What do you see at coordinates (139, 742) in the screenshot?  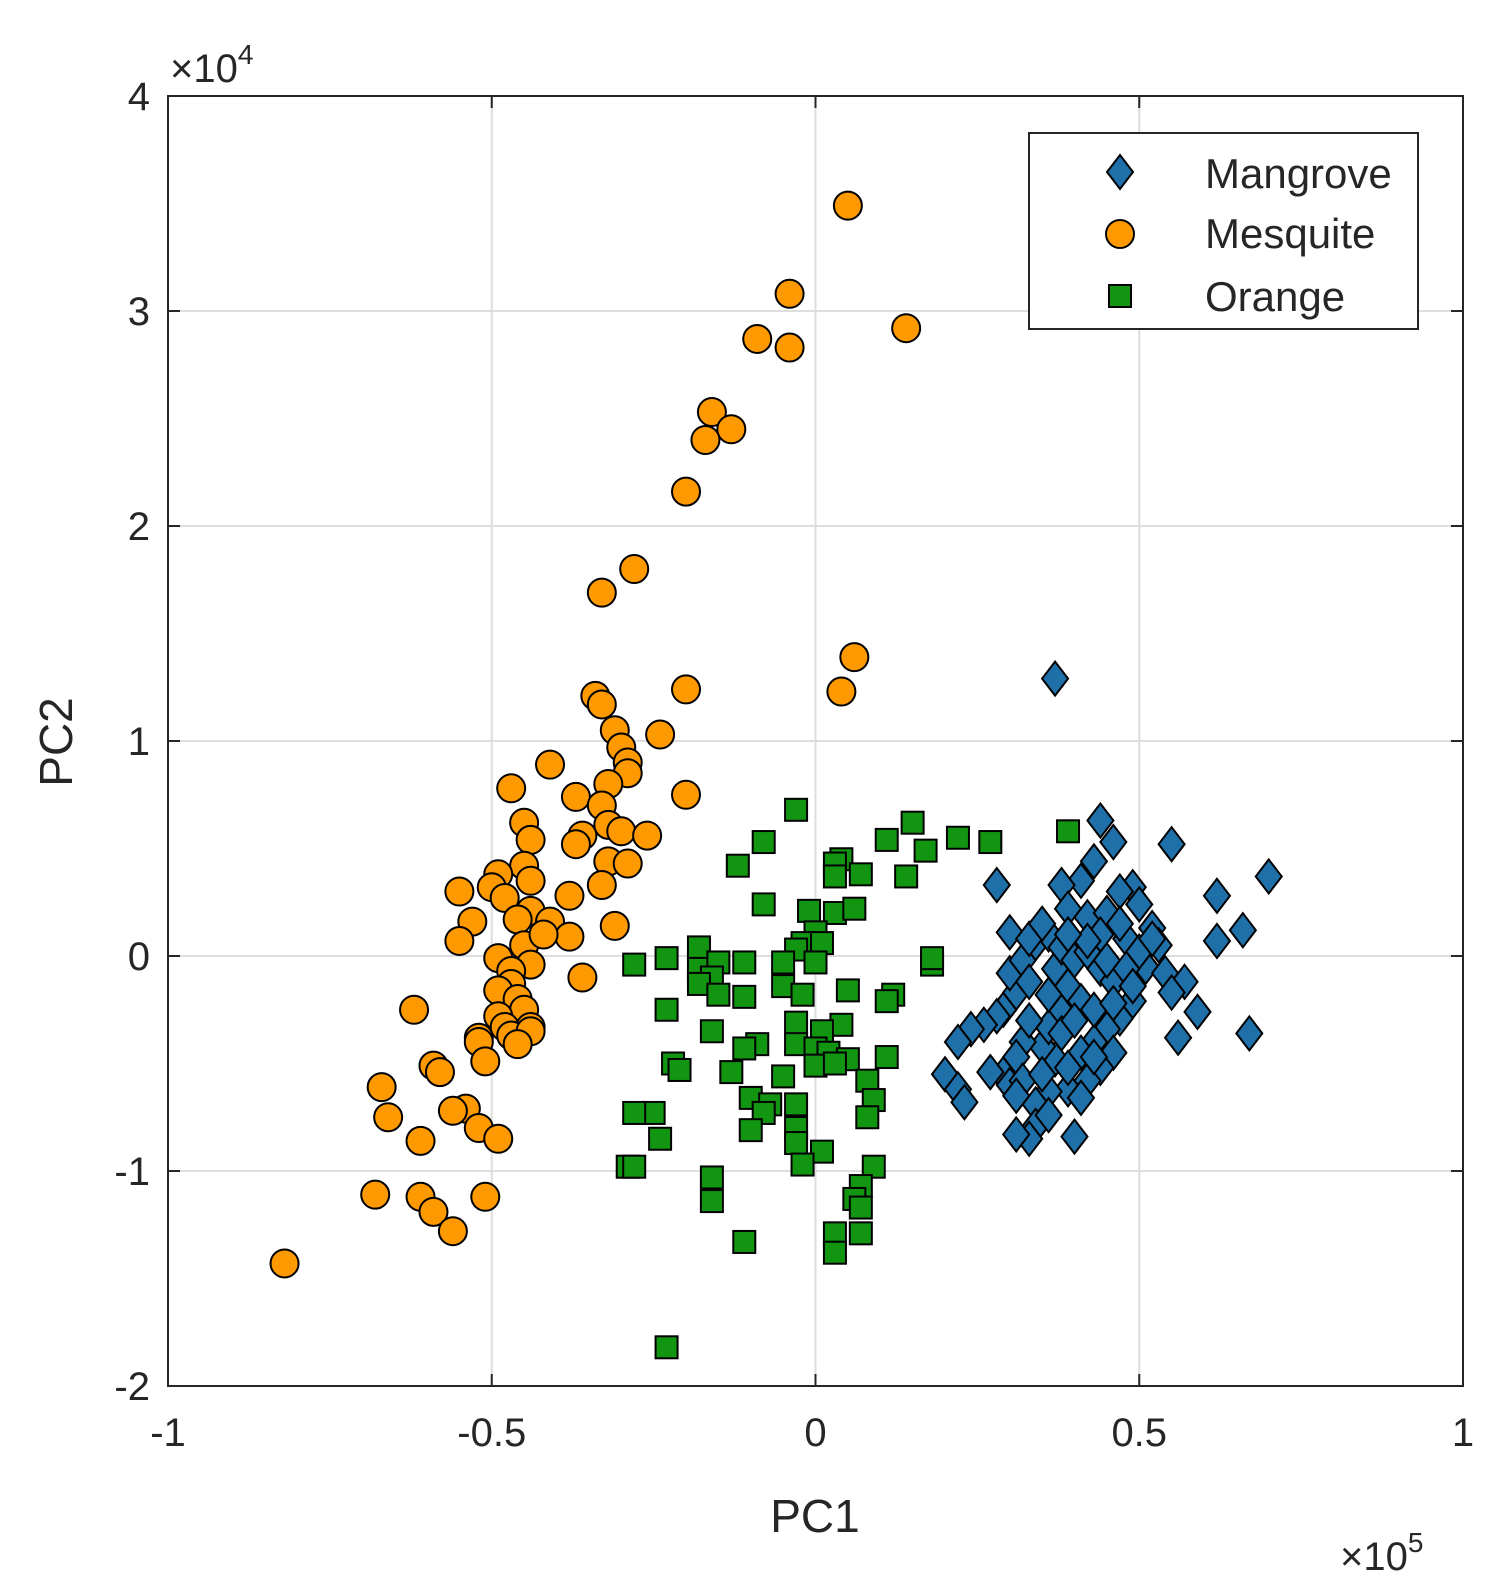 I see `y-tick-label: 1` at bounding box center [139, 742].